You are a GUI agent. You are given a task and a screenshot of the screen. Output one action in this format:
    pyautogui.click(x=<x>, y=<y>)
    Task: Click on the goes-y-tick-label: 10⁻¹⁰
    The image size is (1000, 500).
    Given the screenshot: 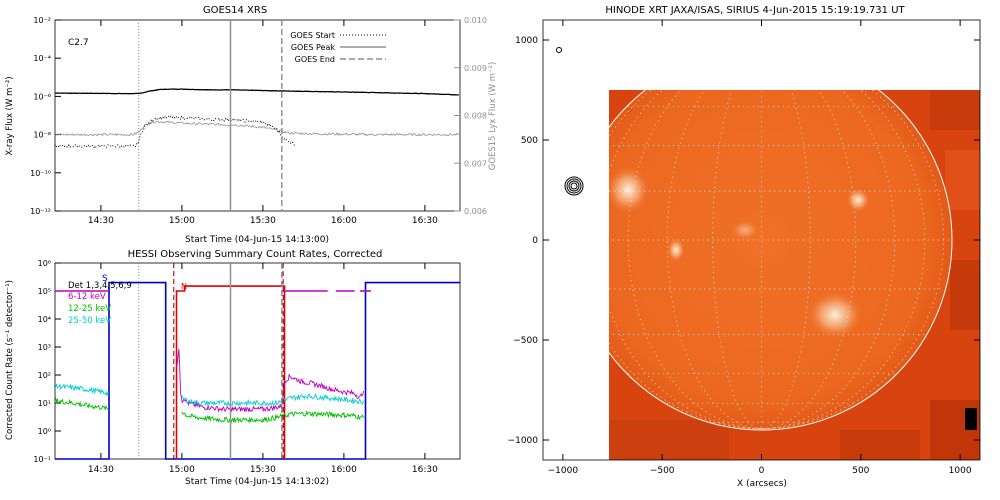 What is the action you would take?
    pyautogui.click(x=40, y=173)
    